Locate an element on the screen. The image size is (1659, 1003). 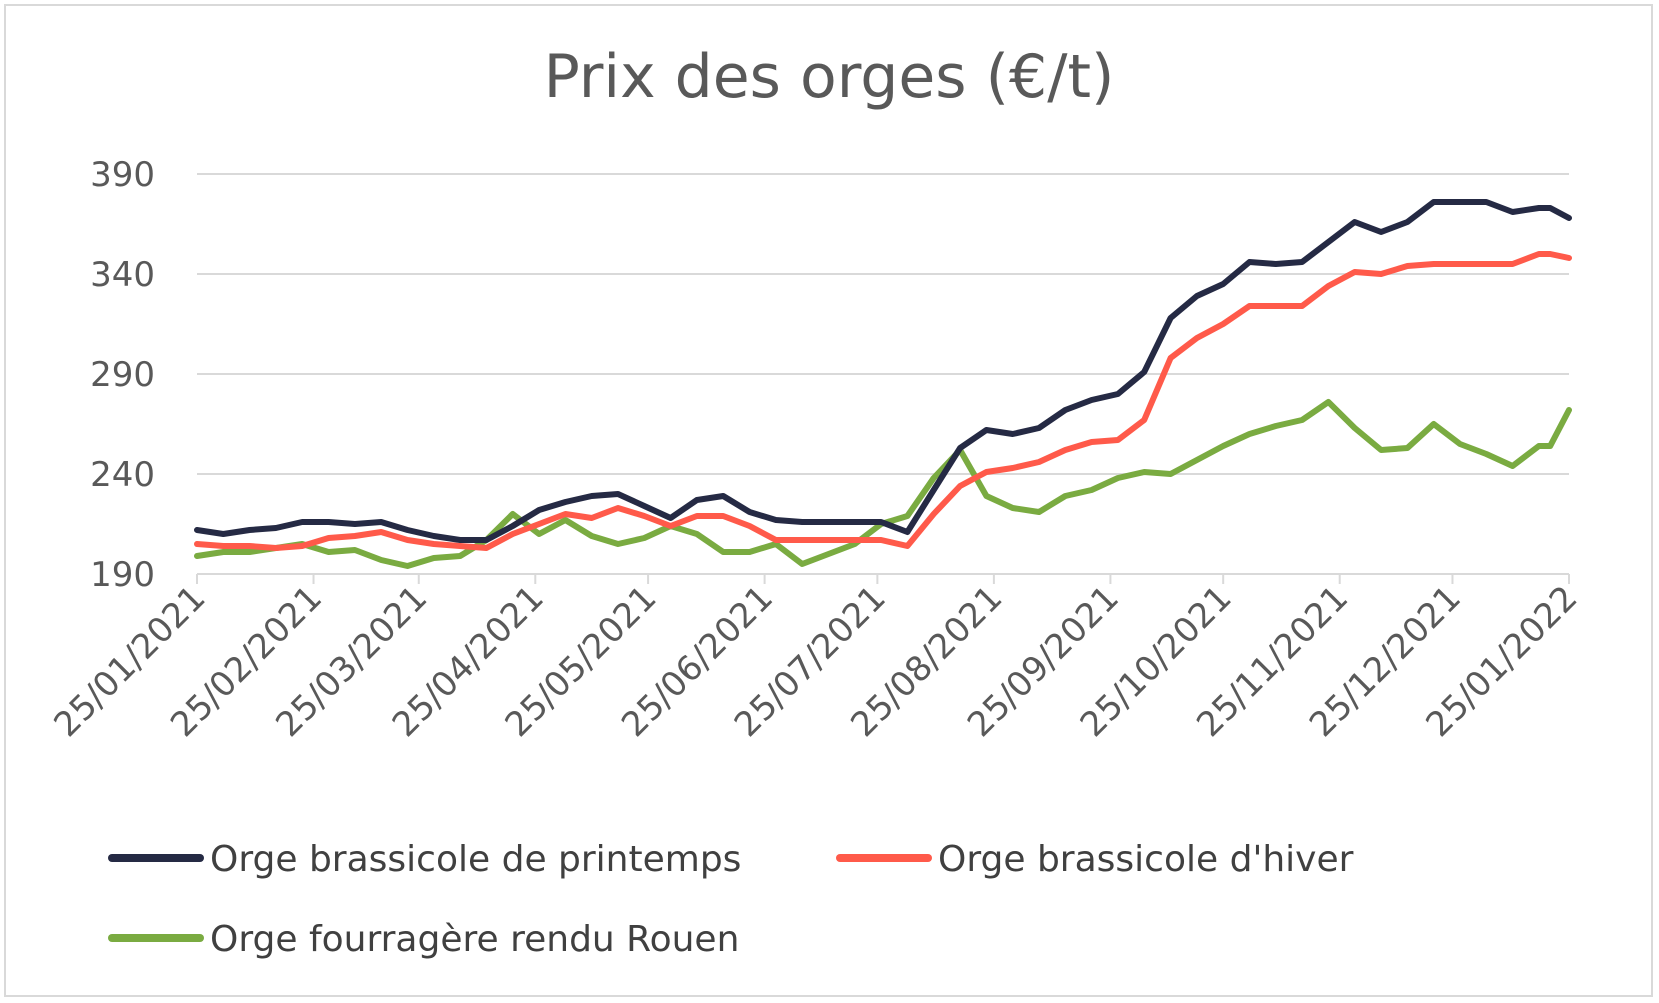
y-tick-label: 340 is located at coordinates (122, 275).